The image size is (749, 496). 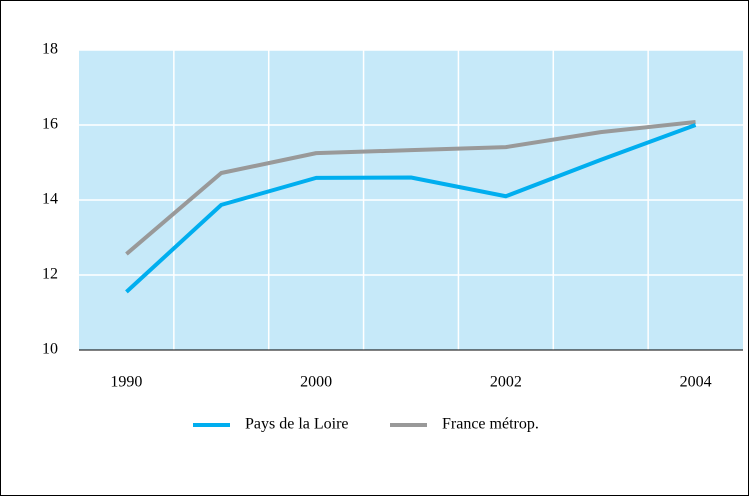 I want to click on legend-label: Pays de la Loire, so click(x=297, y=424).